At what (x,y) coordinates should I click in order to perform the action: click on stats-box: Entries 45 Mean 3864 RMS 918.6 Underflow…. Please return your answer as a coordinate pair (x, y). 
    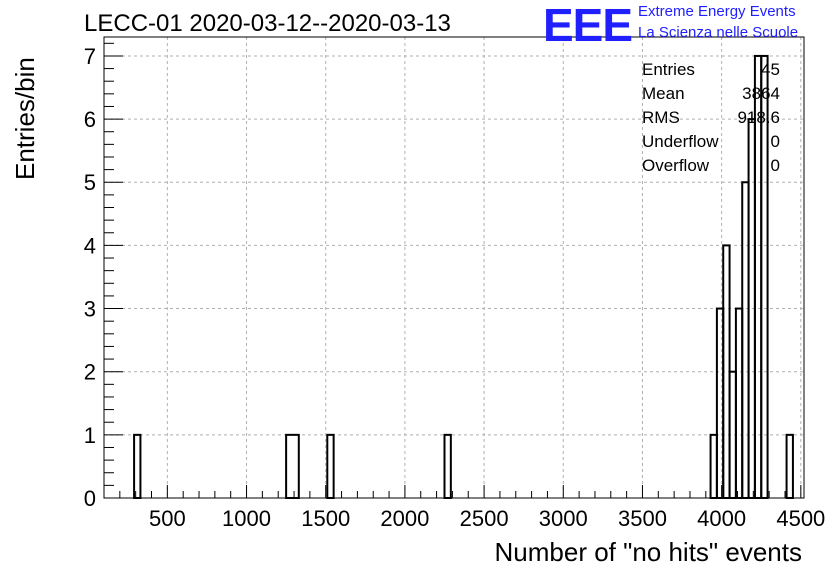
    Looking at the image, I should click on (711, 118).